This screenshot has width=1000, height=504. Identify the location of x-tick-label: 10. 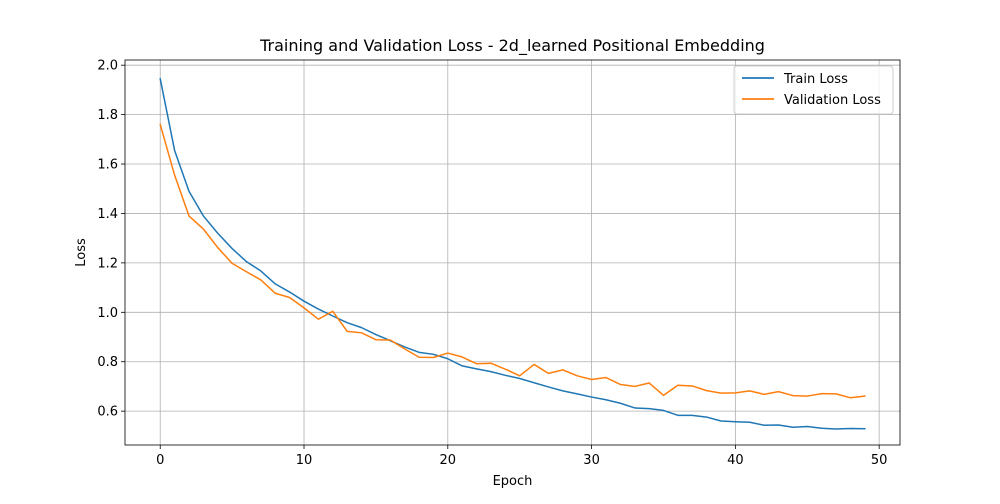
(304, 460).